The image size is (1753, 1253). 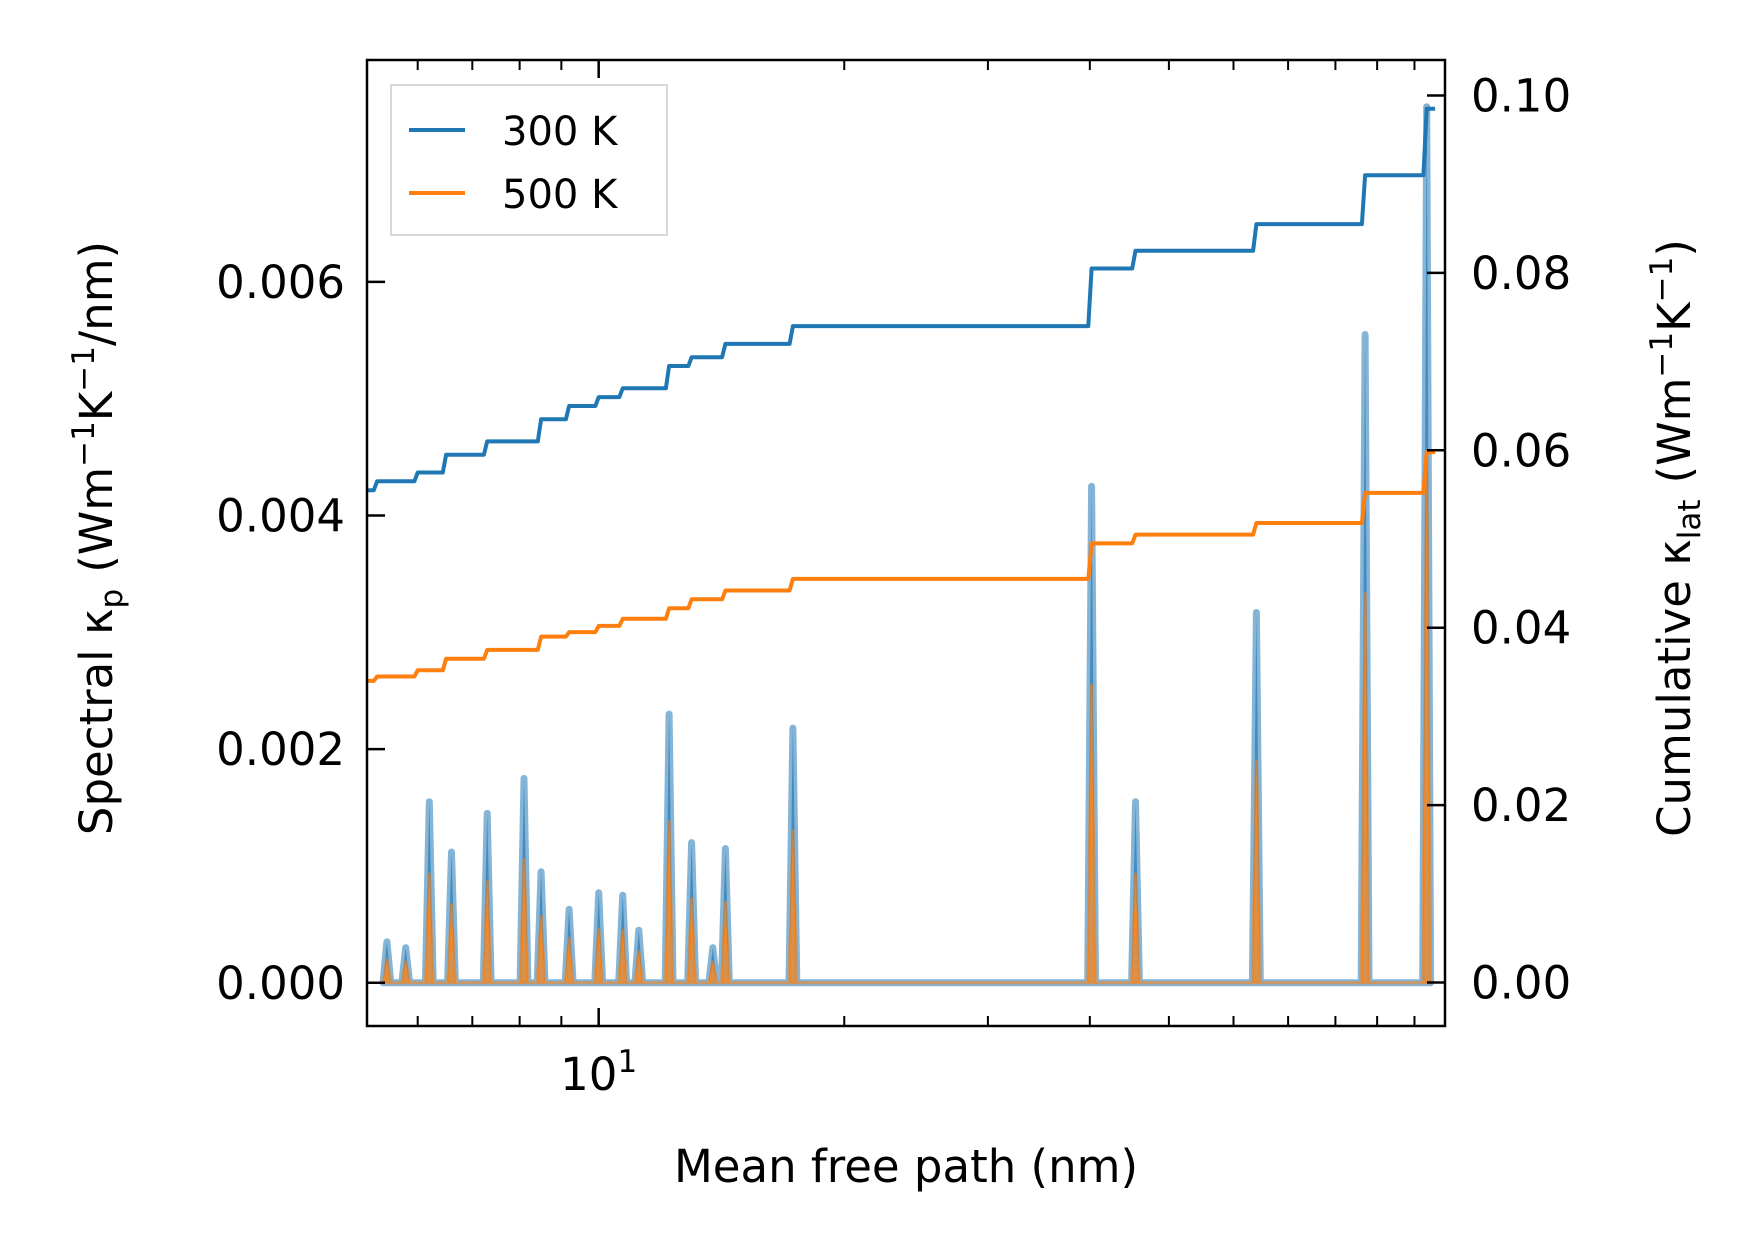 What do you see at coordinates (598, 1072) in the screenshot?
I see `x-tick-label: 101` at bounding box center [598, 1072].